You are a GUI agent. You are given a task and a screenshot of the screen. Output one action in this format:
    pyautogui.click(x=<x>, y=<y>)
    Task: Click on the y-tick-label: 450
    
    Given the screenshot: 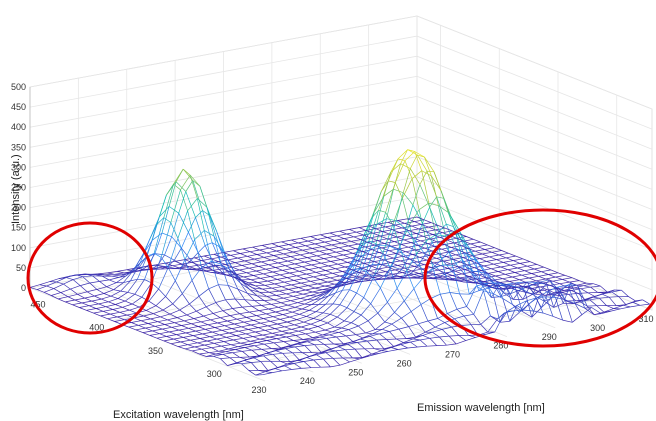 What is the action you would take?
    pyautogui.click(x=37, y=304)
    